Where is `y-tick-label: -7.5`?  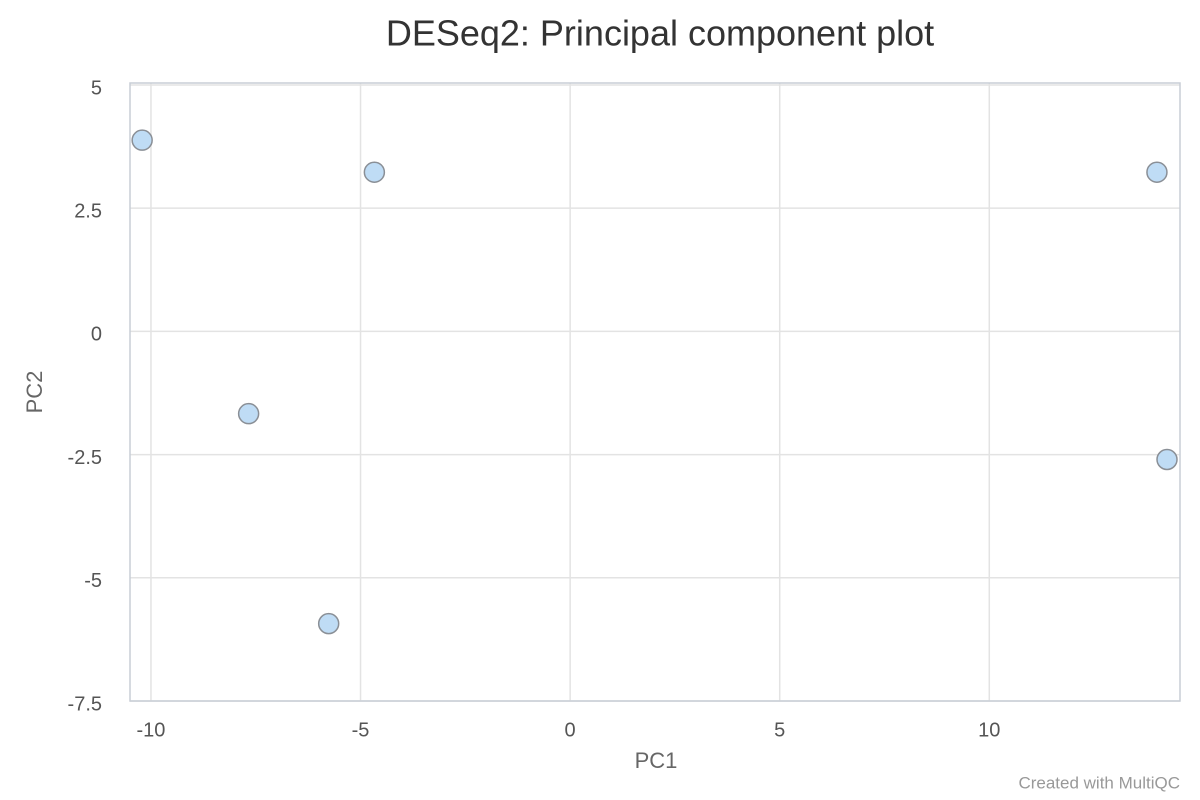 y-tick-label: -7.5 is located at coordinates (85, 704).